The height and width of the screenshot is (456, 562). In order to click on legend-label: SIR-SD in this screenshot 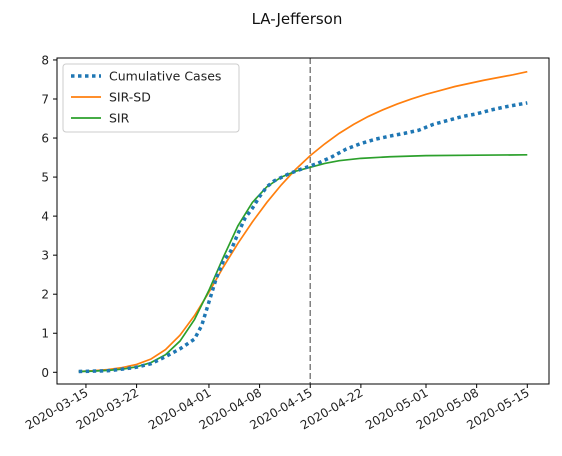, I will do `click(130, 97)`.